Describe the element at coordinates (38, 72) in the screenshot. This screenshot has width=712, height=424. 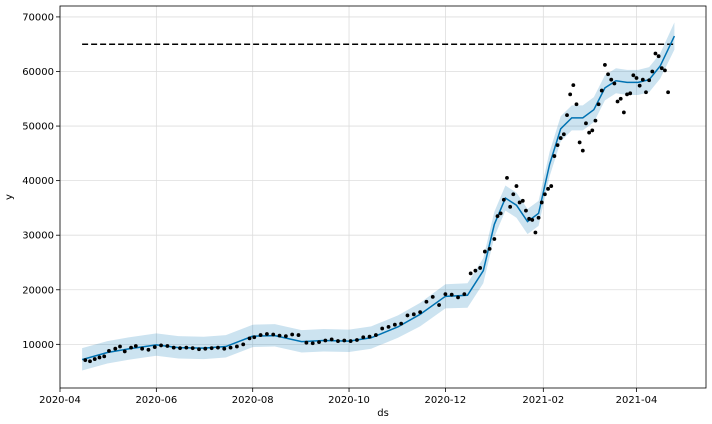
I see `y-tick-label: 60000` at that location.